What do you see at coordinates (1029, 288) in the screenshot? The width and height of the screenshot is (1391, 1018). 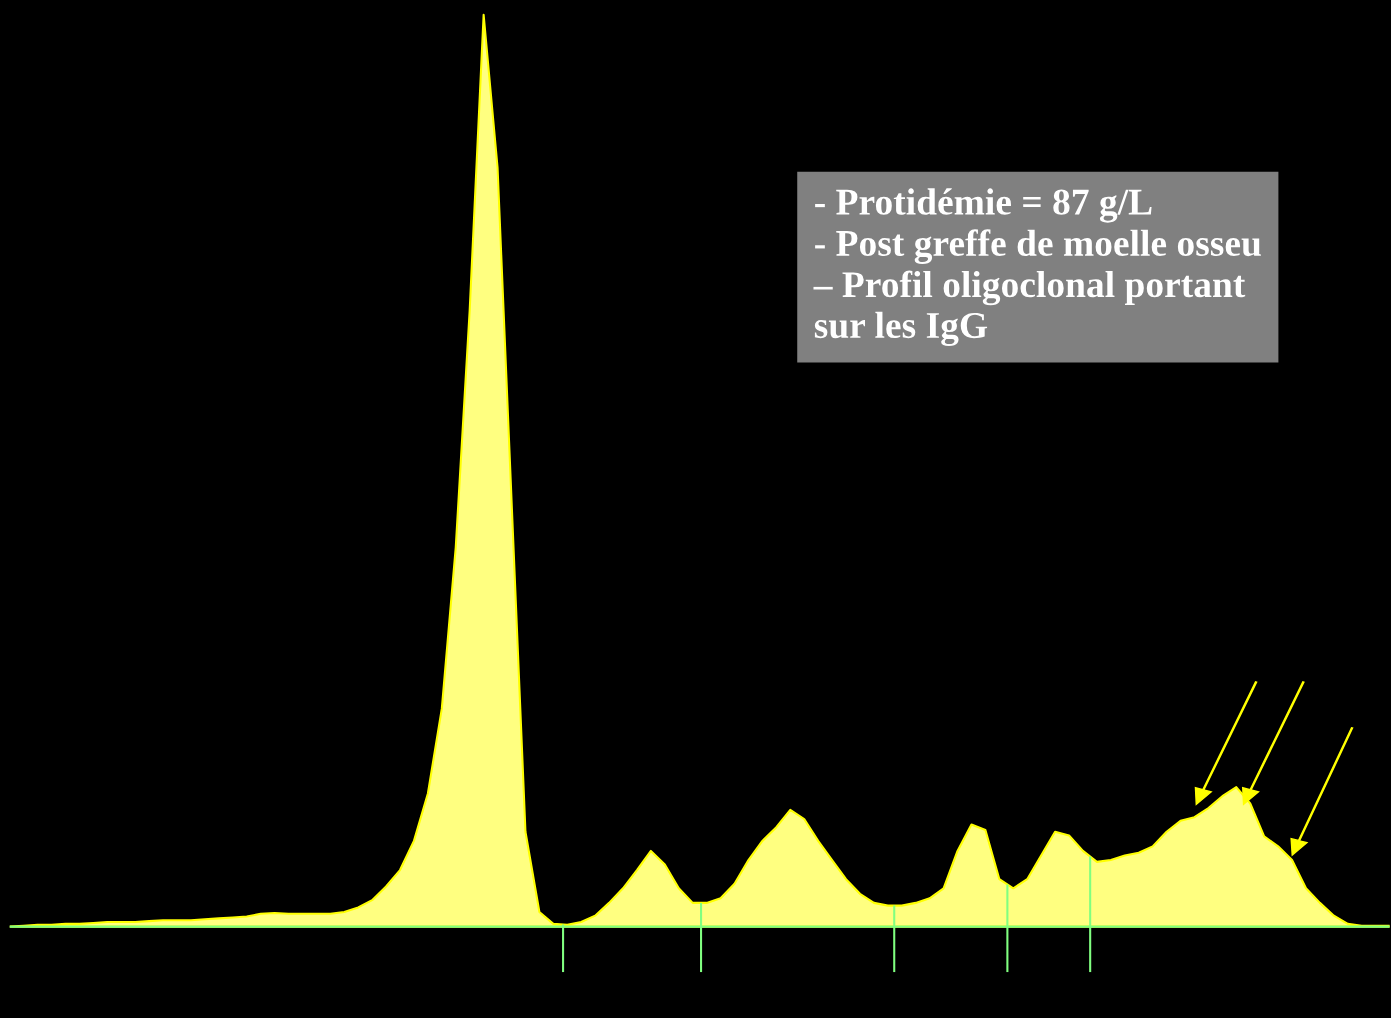 I see `annotation: – Profil oligoclonal portant` at bounding box center [1029, 288].